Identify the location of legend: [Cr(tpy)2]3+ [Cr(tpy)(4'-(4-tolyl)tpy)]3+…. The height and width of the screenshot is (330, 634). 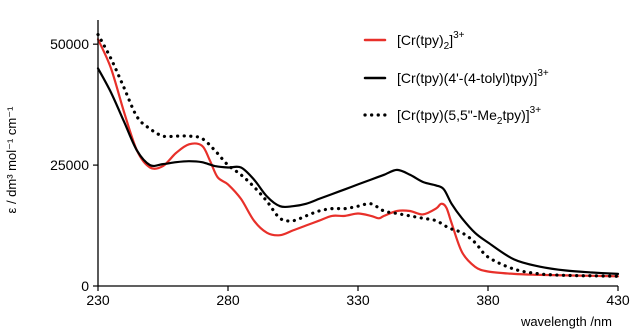
(456, 78).